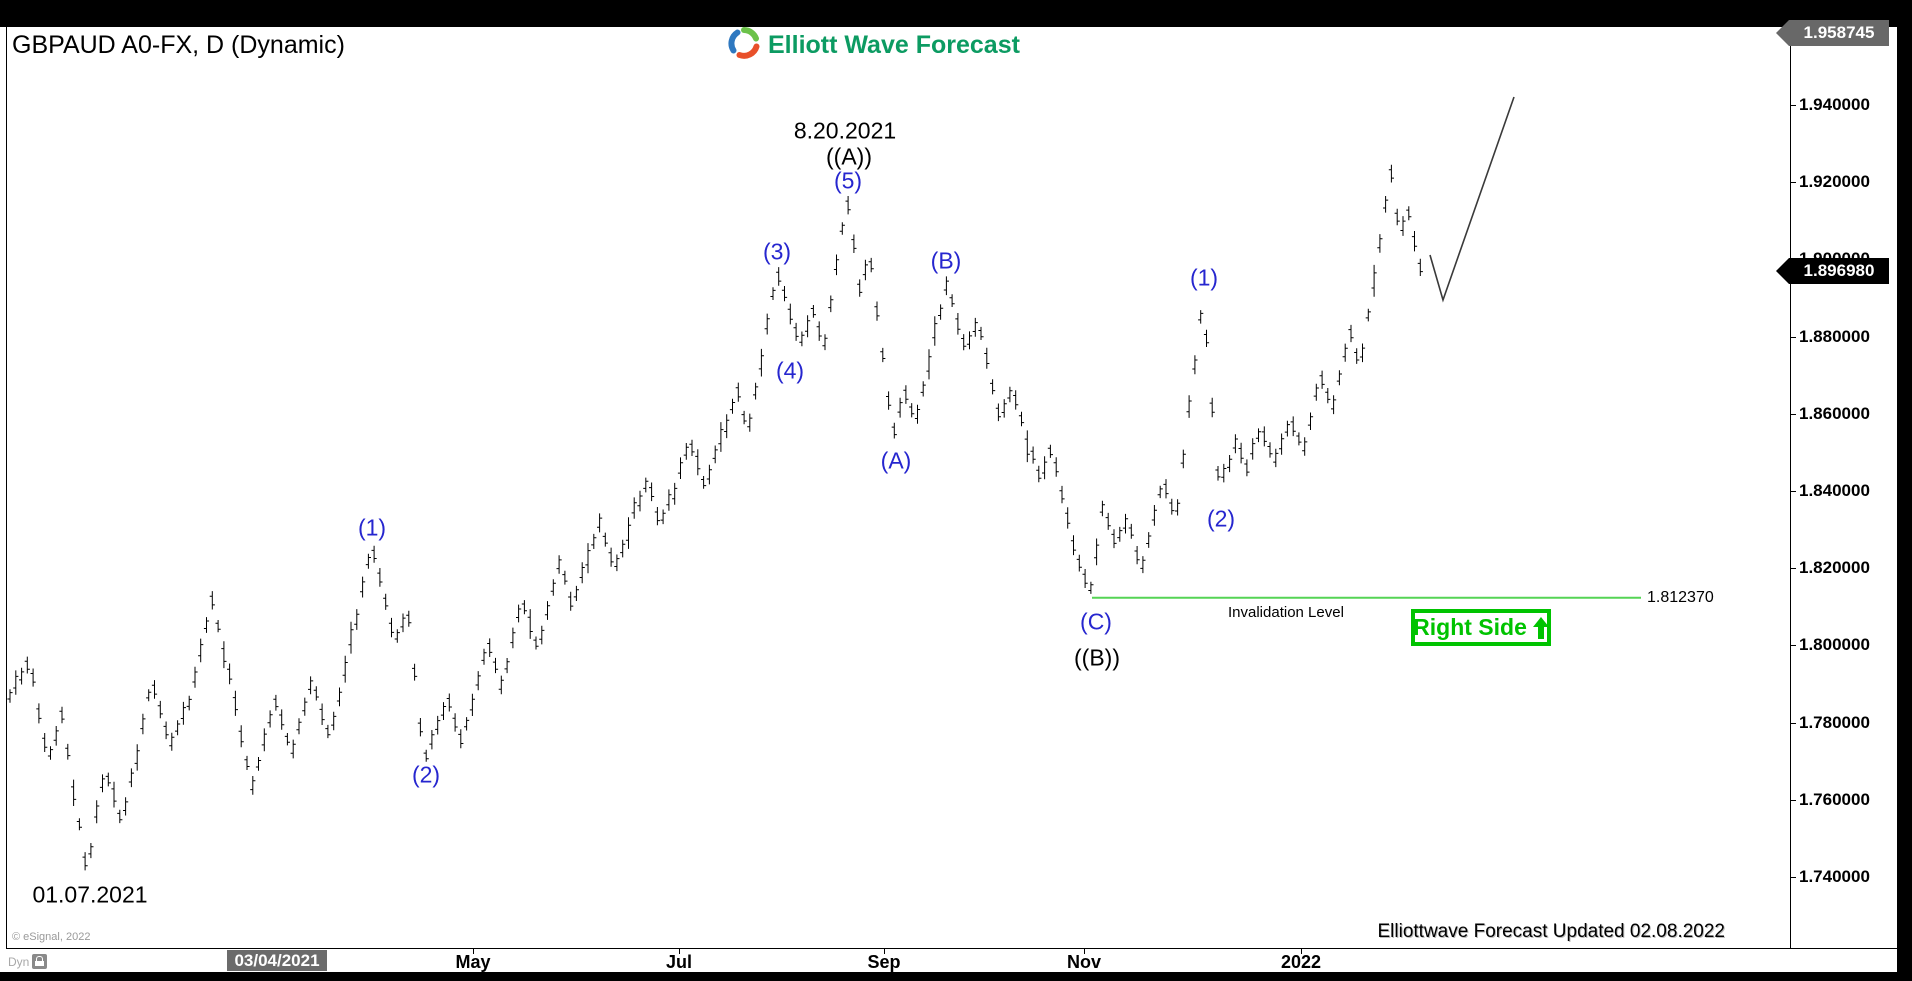  I want to click on price-tick-label: 1.740000, so click(1834, 876).